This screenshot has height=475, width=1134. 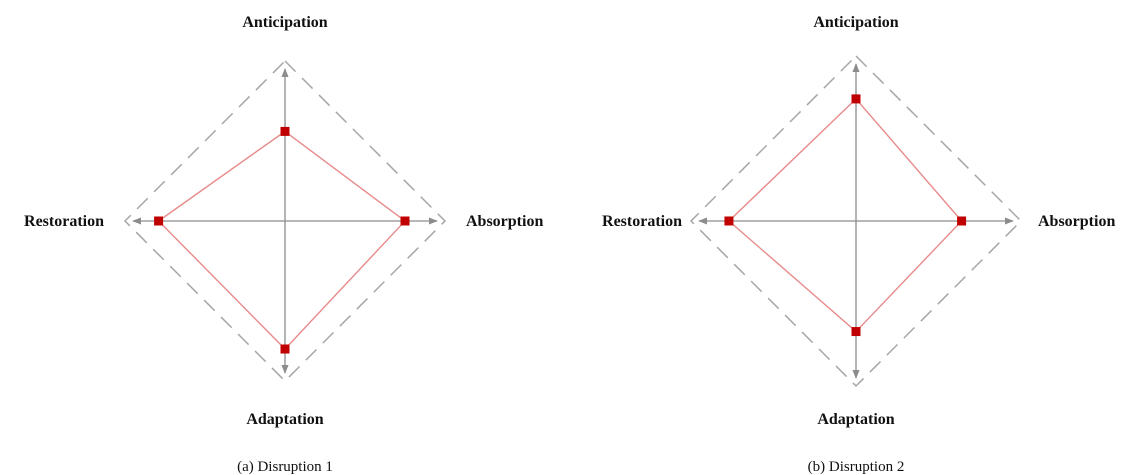 I want to click on data-point-absorption-b, so click(x=962, y=221).